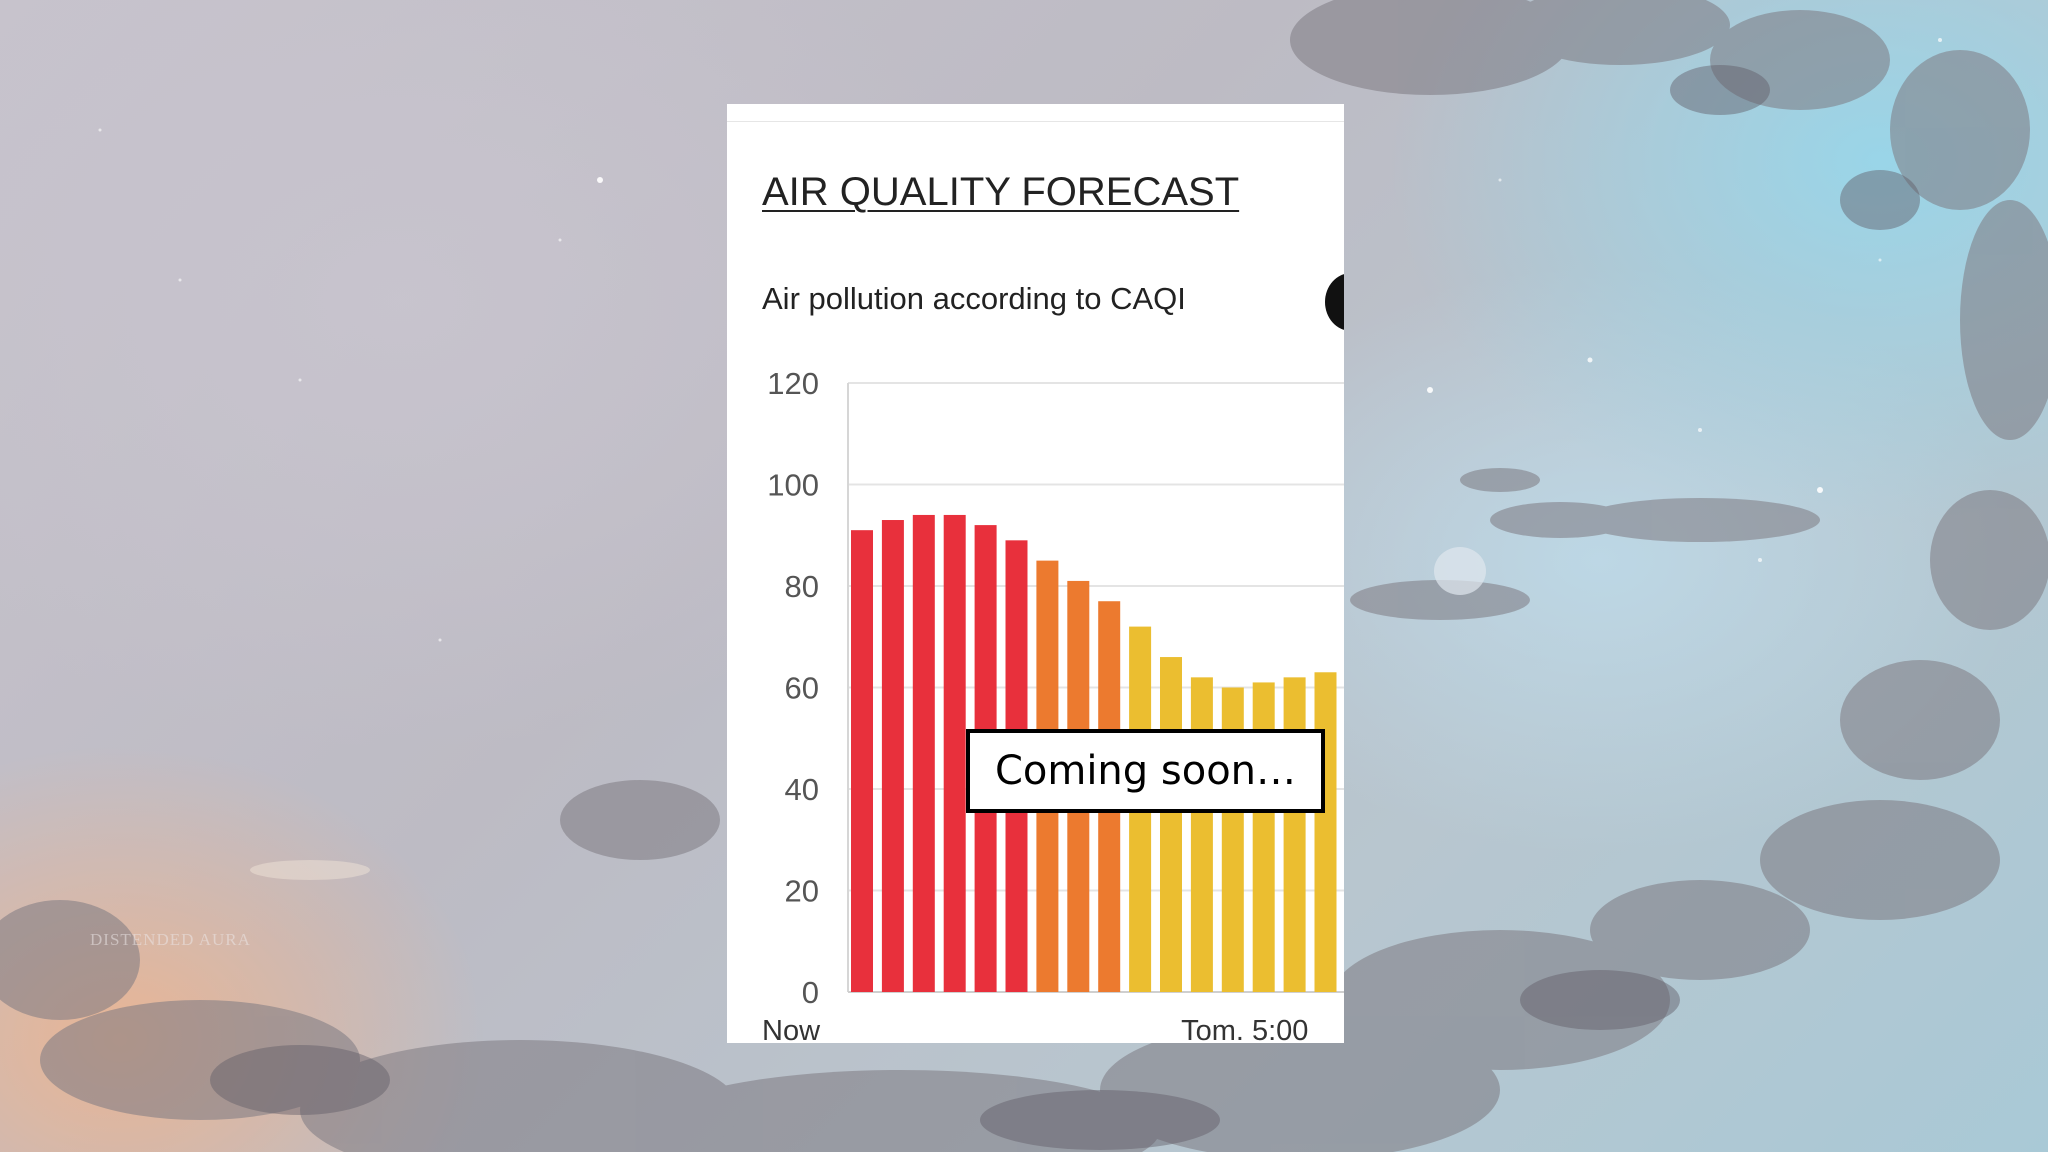  I want to click on x-tick-label: Now, so click(791, 1029).